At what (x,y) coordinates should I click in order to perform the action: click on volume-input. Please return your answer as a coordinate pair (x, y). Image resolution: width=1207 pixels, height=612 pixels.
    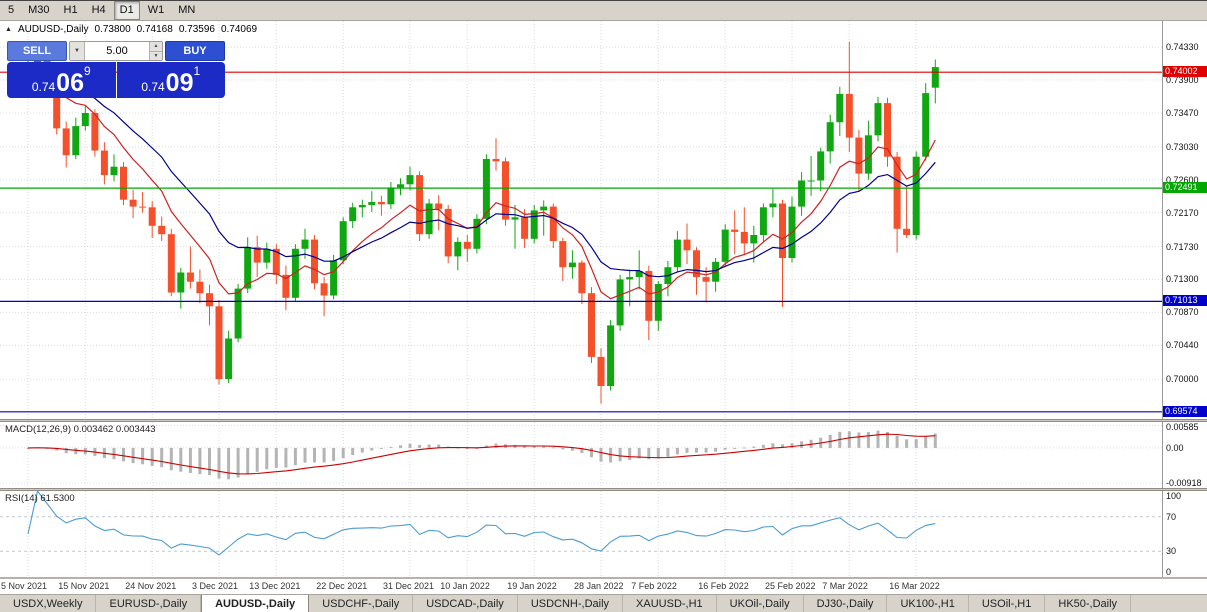
    Looking at the image, I should click on (117, 51).